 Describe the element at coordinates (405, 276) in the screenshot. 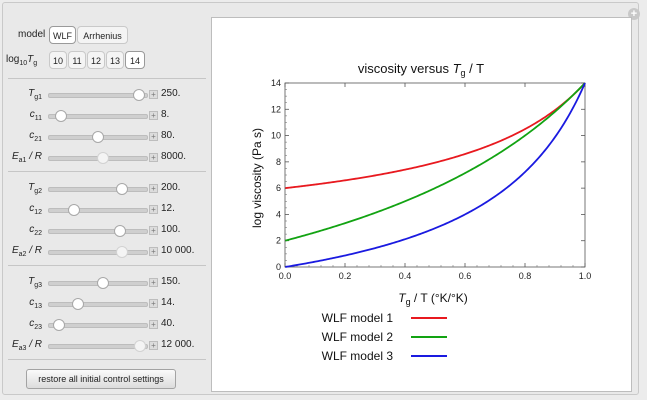

I see `x-tick-label: 0.4` at that location.